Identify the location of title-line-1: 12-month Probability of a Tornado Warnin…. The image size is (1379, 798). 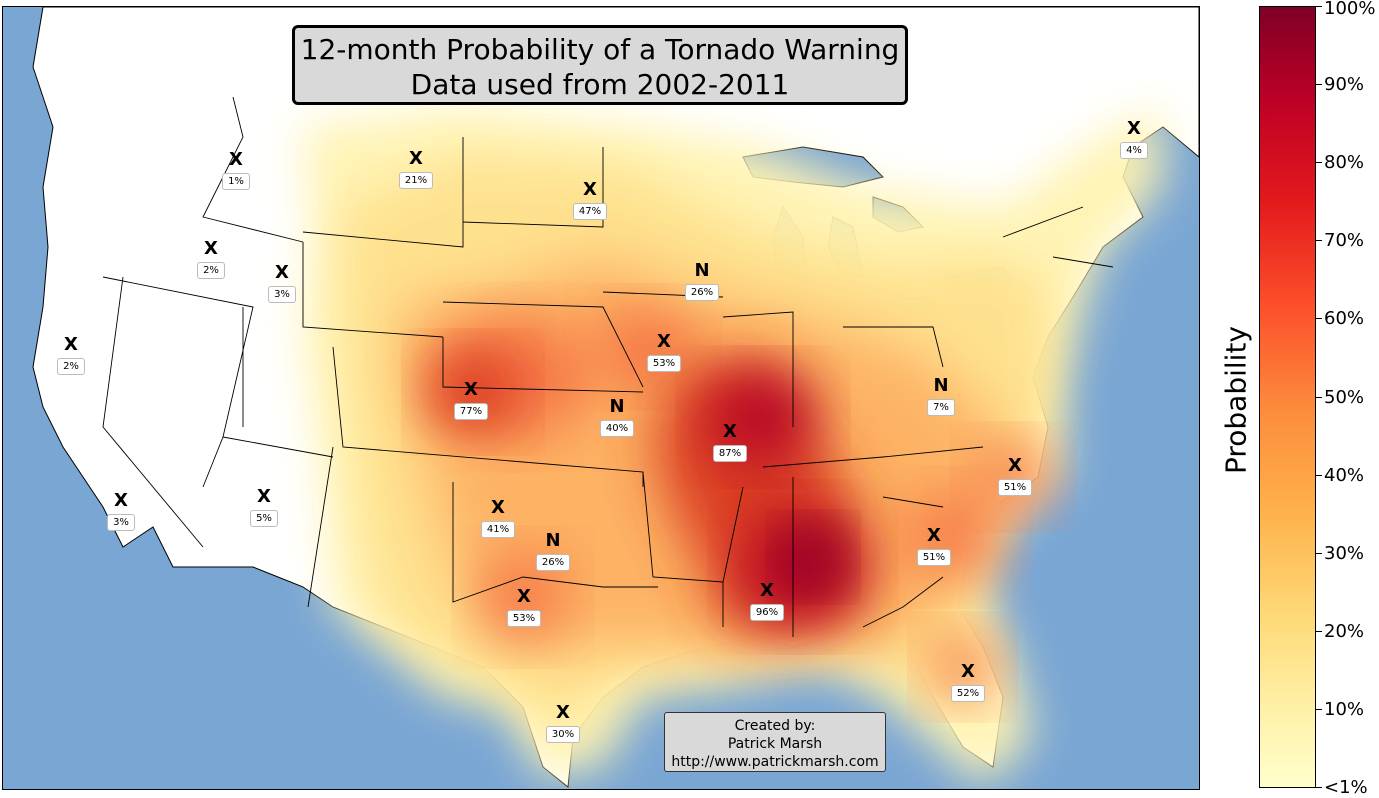
(600, 49).